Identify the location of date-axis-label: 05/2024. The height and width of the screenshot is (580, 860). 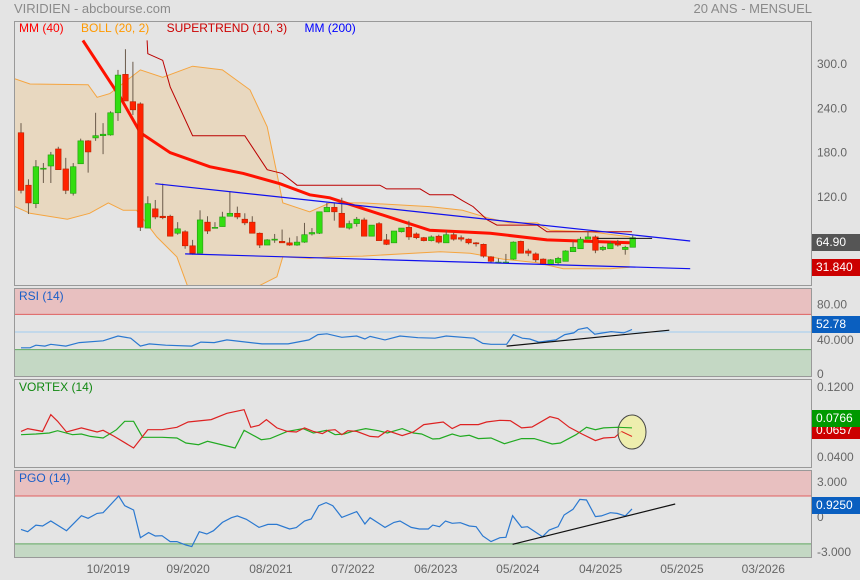
(518, 569).